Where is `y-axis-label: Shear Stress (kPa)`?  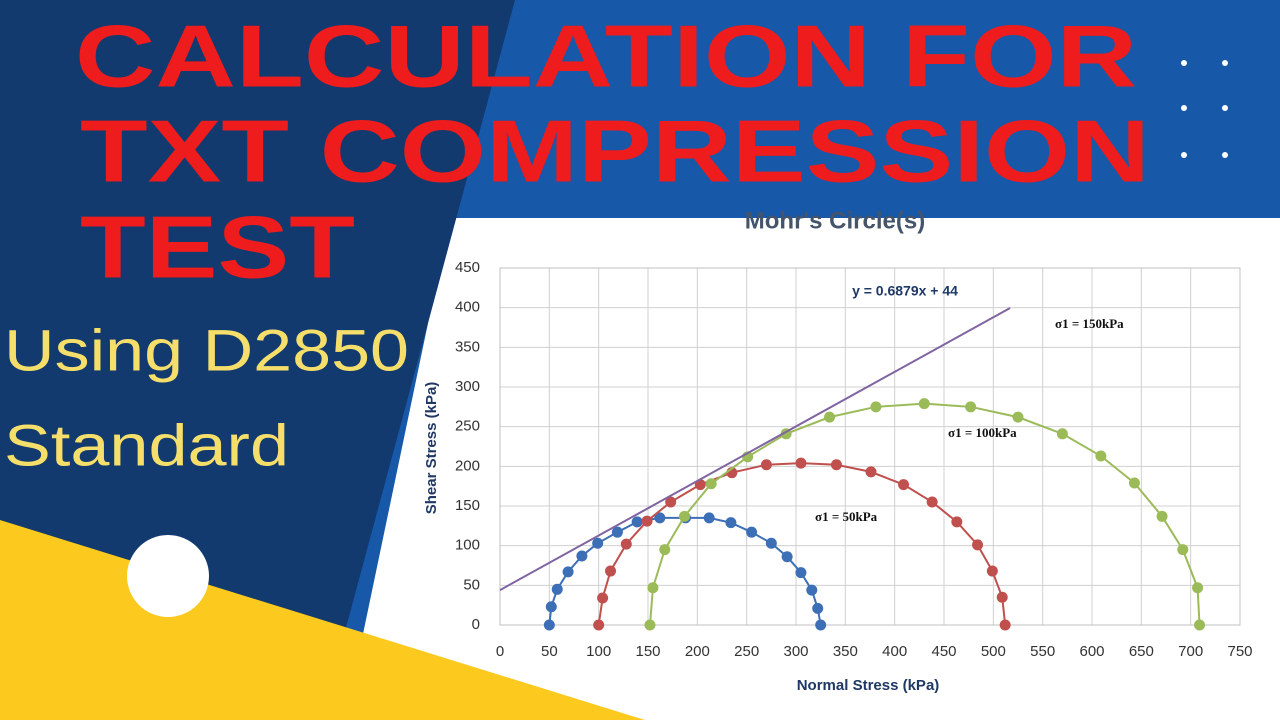
y-axis-label: Shear Stress (kPa) is located at coordinates (431, 448).